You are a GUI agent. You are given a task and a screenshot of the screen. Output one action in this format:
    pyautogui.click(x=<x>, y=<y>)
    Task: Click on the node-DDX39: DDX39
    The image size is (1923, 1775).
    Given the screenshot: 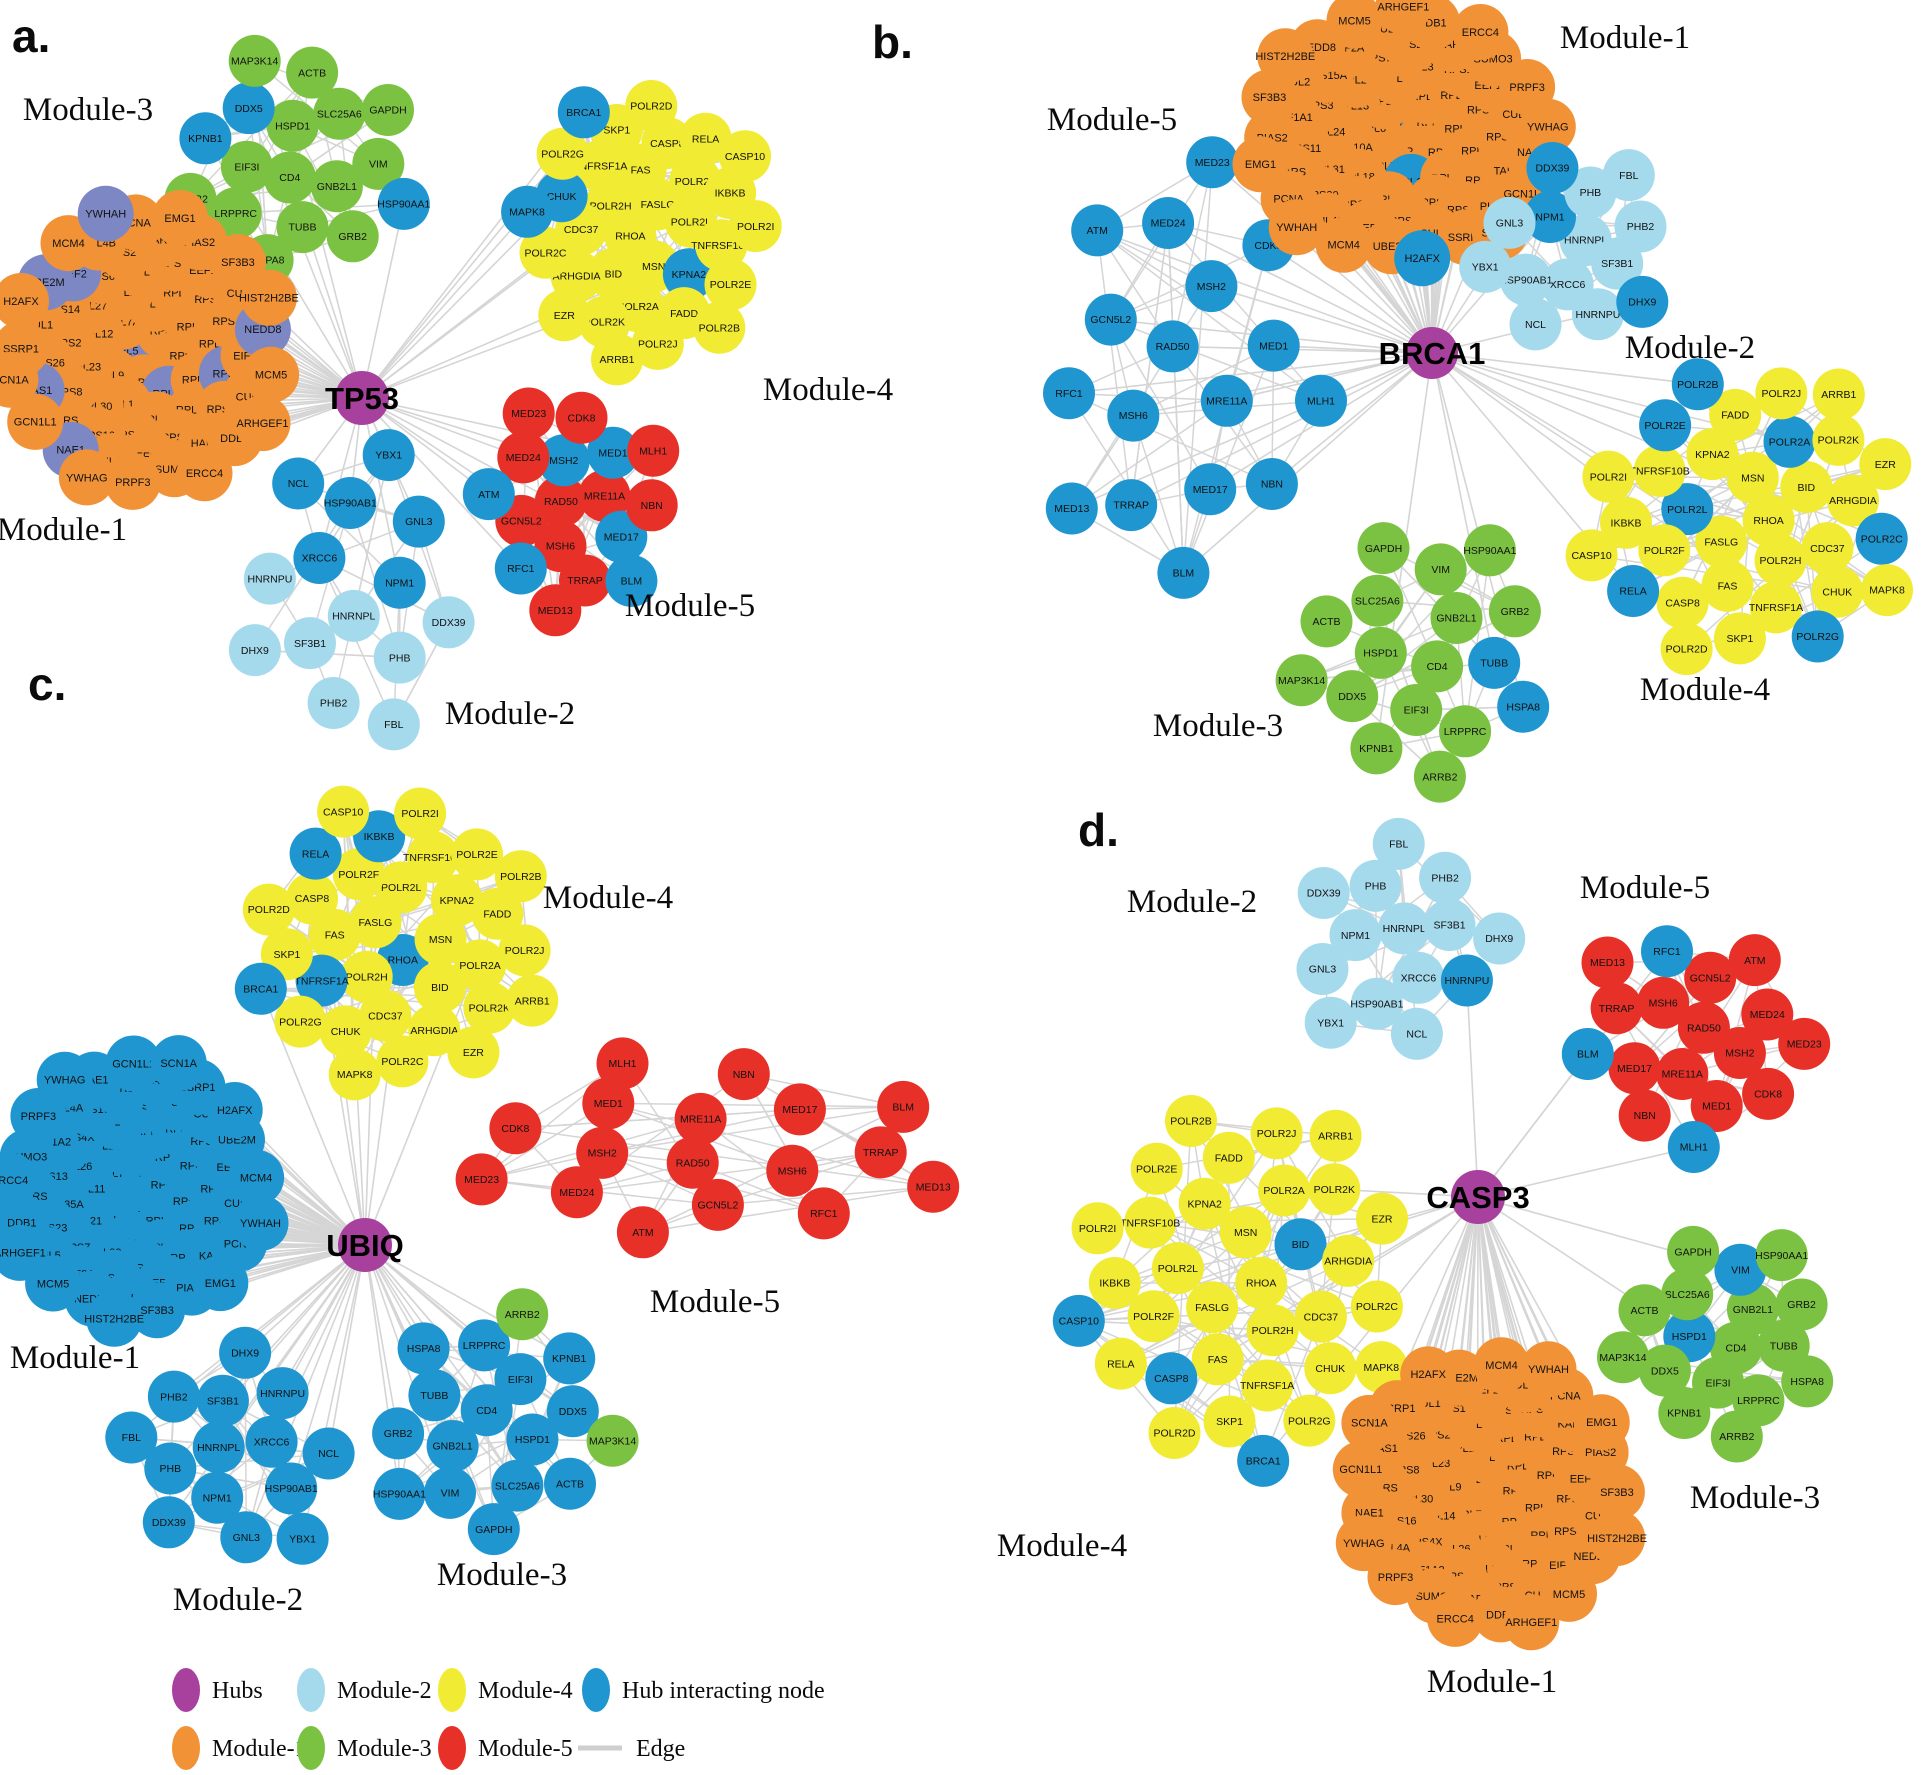 What is the action you would take?
    pyautogui.click(x=448, y=622)
    